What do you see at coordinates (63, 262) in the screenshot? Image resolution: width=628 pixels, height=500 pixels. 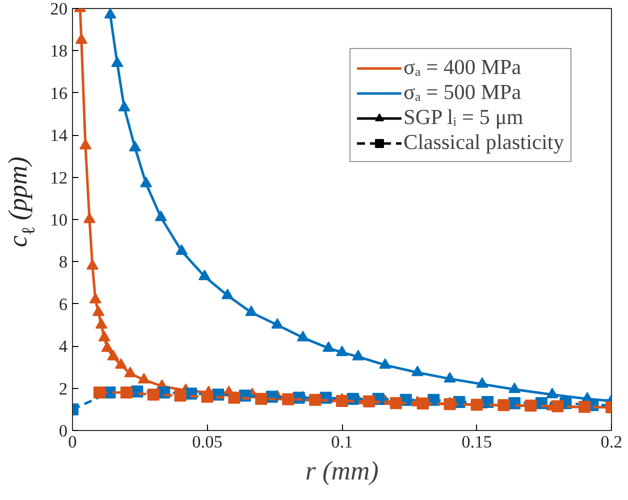 I see `y-tick-label: 8` at bounding box center [63, 262].